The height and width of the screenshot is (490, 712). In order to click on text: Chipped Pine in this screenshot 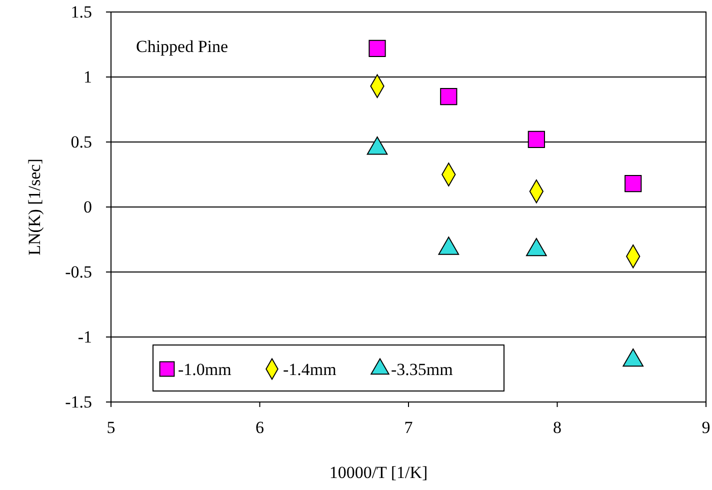, I will do `click(182, 46)`.